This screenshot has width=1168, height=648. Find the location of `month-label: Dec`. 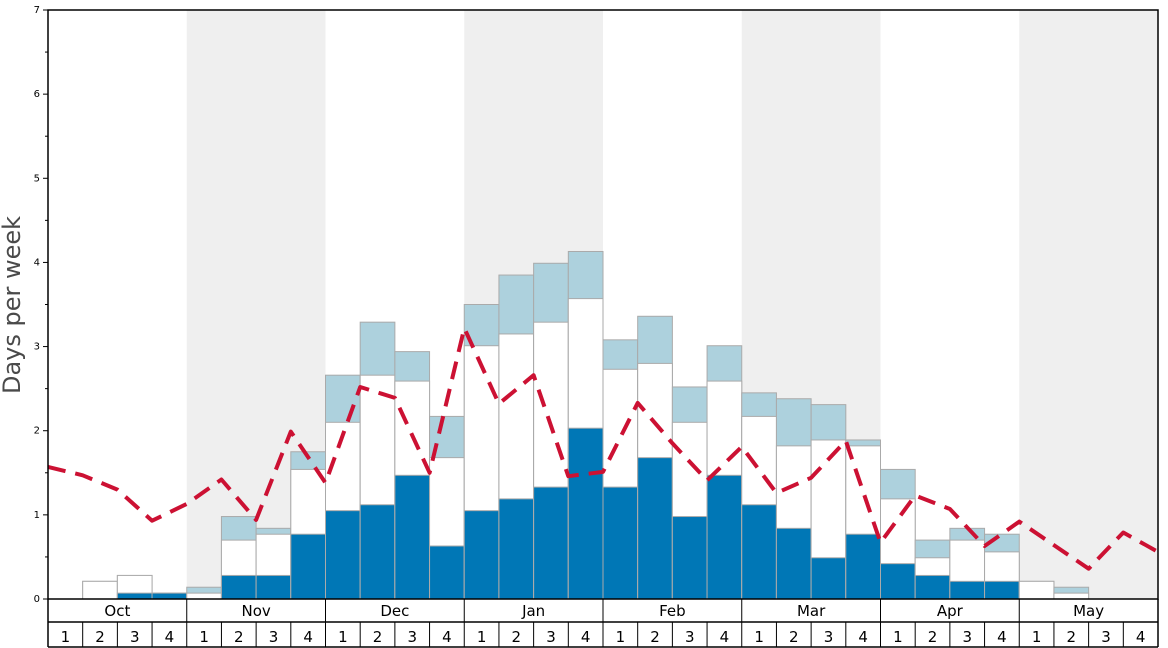

month-label: Dec is located at coordinates (394, 611).